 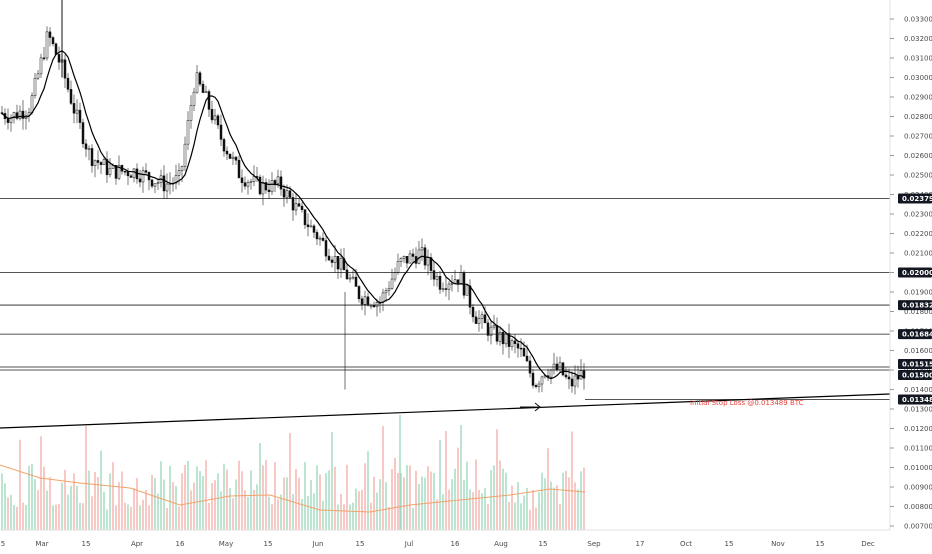 I want to click on time-tick-label: Jun, so click(x=318, y=544).